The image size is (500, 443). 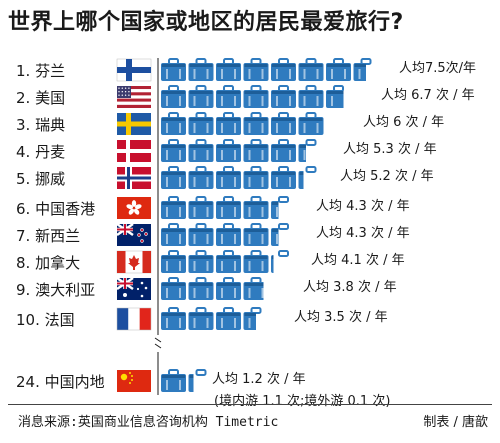 What do you see at coordinates (134, 97) in the screenshot?
I see `usa-flag` at bounding box center [134, 97].